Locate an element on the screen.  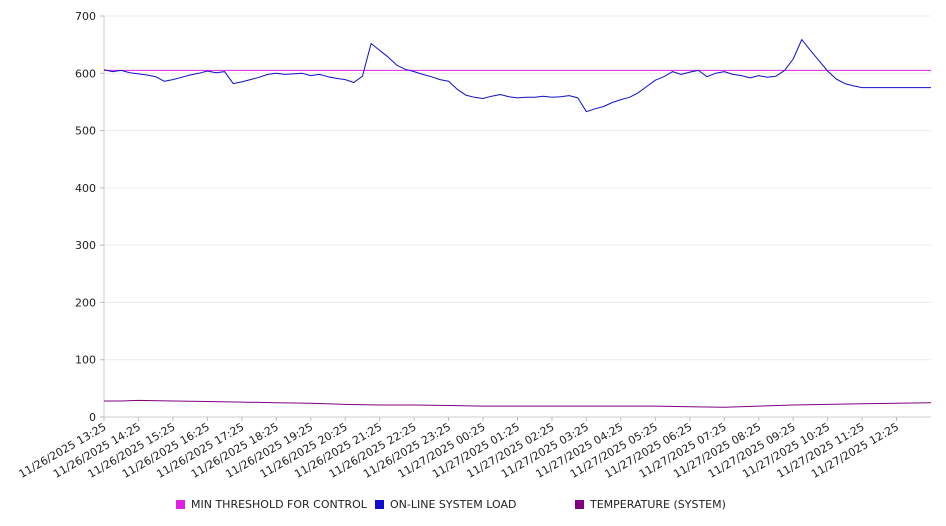
legend-swatch-min-threshold is located at coordinates (180, 504).